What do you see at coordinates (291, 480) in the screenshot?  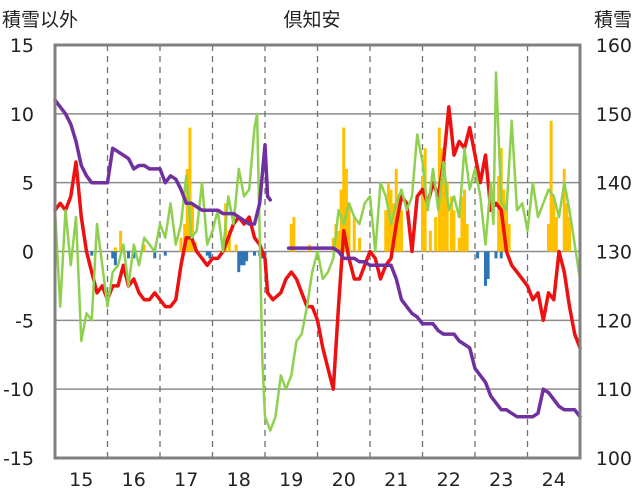 I see `x-tick-label: 19` at bounding box center [291, 480].